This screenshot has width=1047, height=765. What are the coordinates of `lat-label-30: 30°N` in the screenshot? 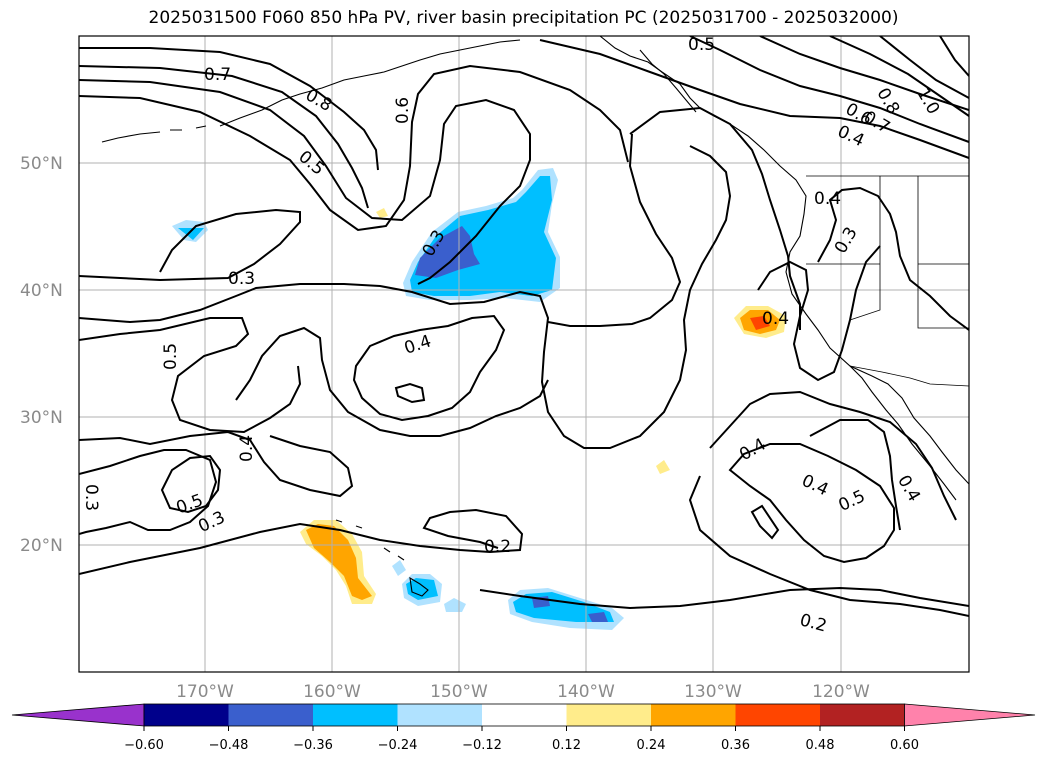 It's located at (41, 418).